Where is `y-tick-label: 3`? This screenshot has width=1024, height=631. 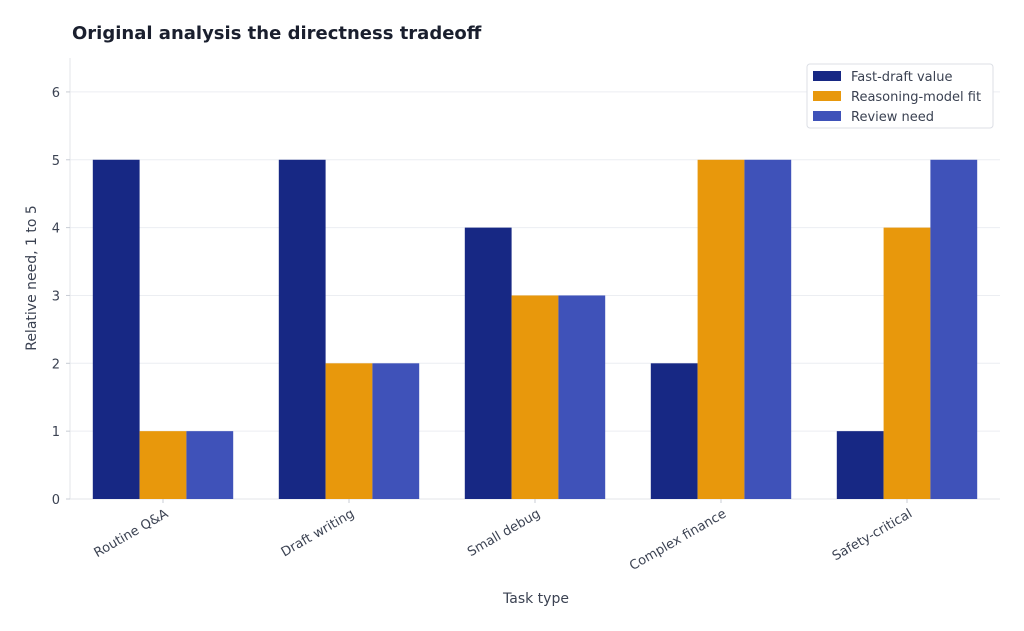 y-tick-label: 3 is located at coordinates (56, 296).